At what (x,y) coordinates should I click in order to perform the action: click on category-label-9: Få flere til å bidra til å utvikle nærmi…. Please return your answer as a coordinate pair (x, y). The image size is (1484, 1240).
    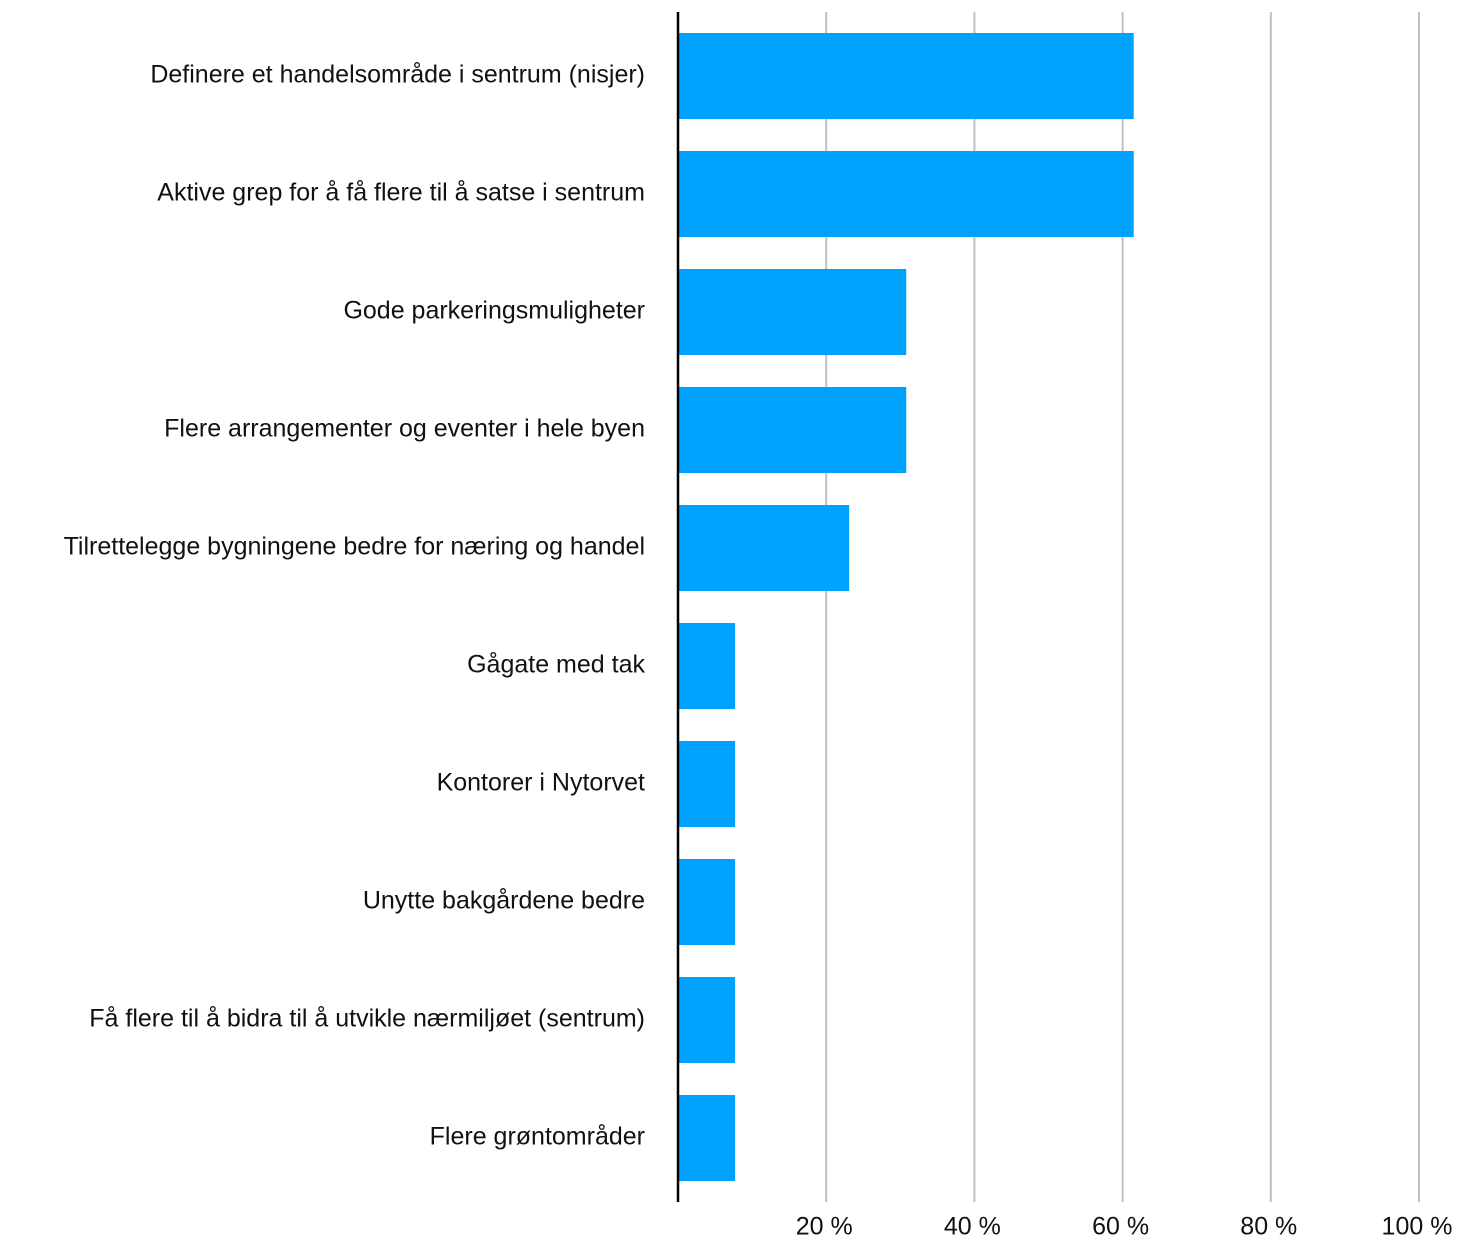
    Looking at the image, I should click on (367, 1019).